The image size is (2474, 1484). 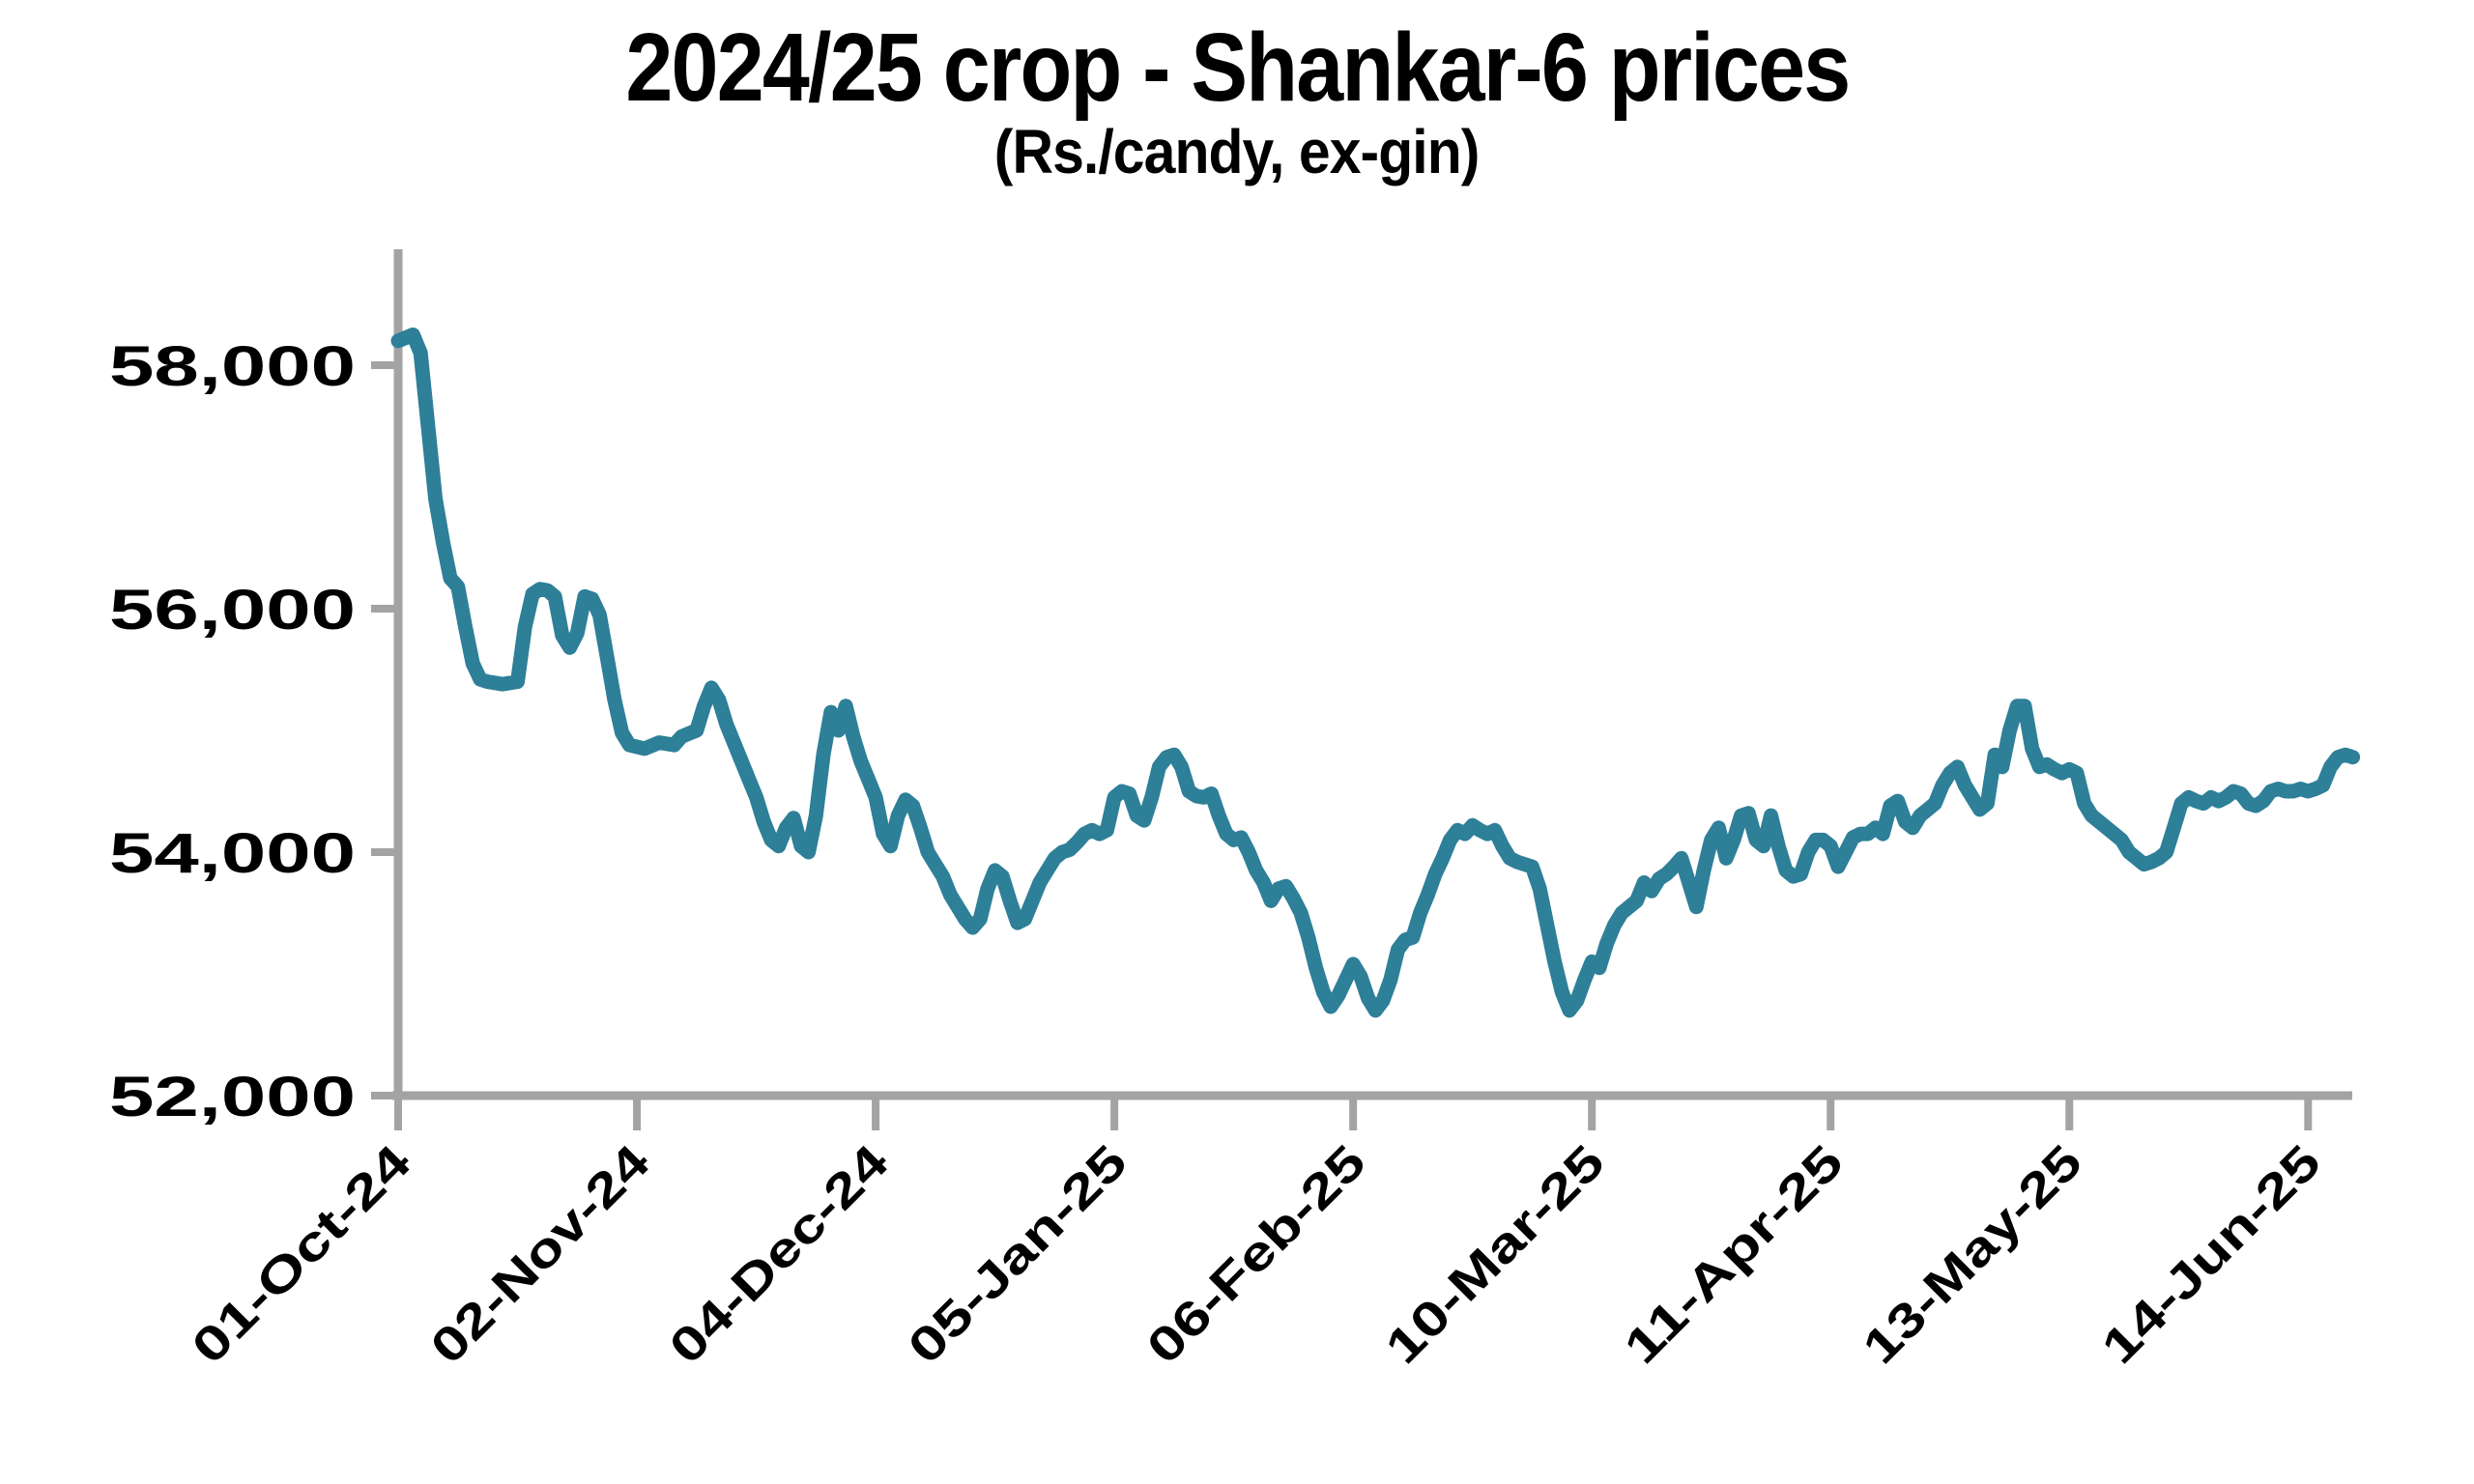 I want to click on x-tick-label: 02-Nov-24, so click(x=540, y=1254).